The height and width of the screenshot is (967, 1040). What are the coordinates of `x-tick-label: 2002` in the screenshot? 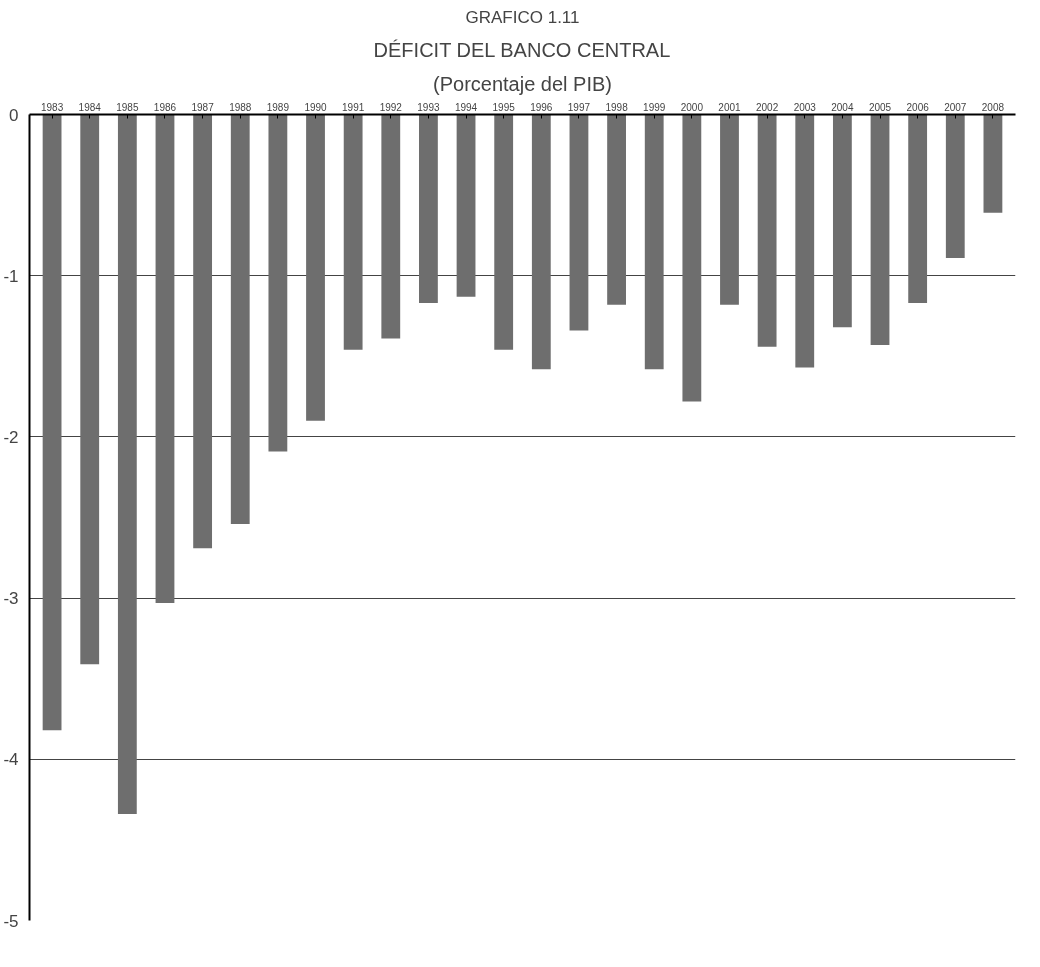 It's located at (767, 107).